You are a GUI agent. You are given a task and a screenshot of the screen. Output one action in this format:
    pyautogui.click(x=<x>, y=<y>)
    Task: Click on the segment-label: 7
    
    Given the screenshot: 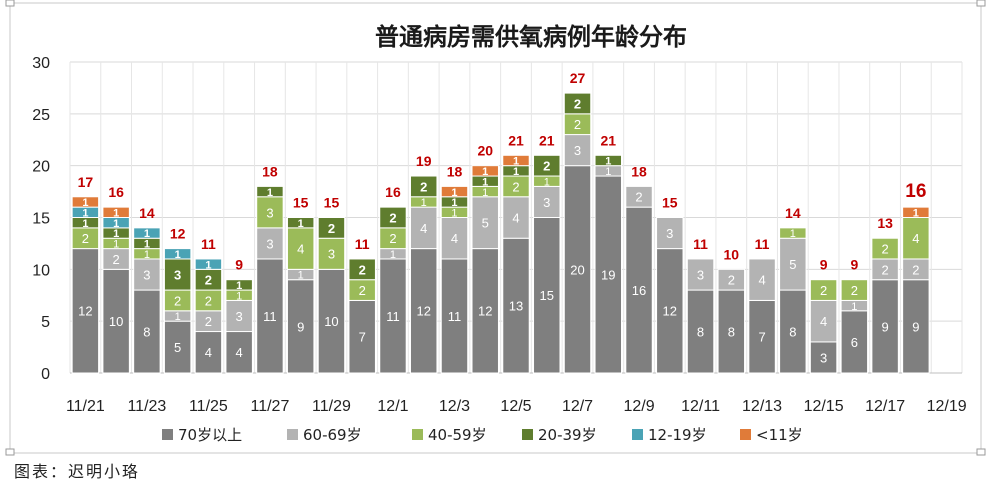 What is the action you would take?
    pyautogui.click(x=362, y=337)
    